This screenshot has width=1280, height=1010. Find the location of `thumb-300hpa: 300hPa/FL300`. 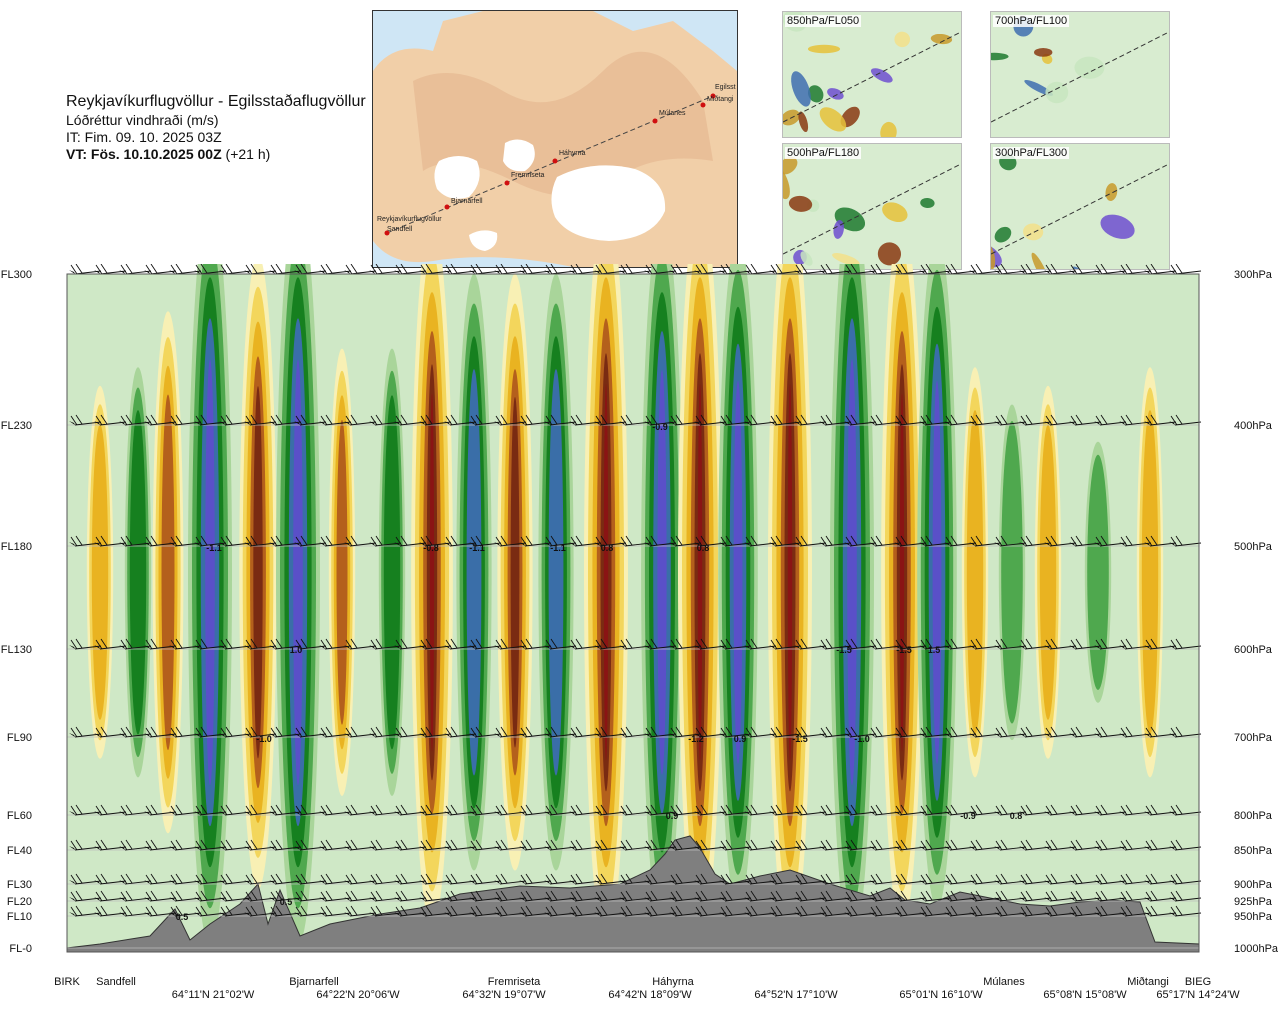

thumb-300hpa: 300hPa/FL300 is located at coordinates (1080, 206).